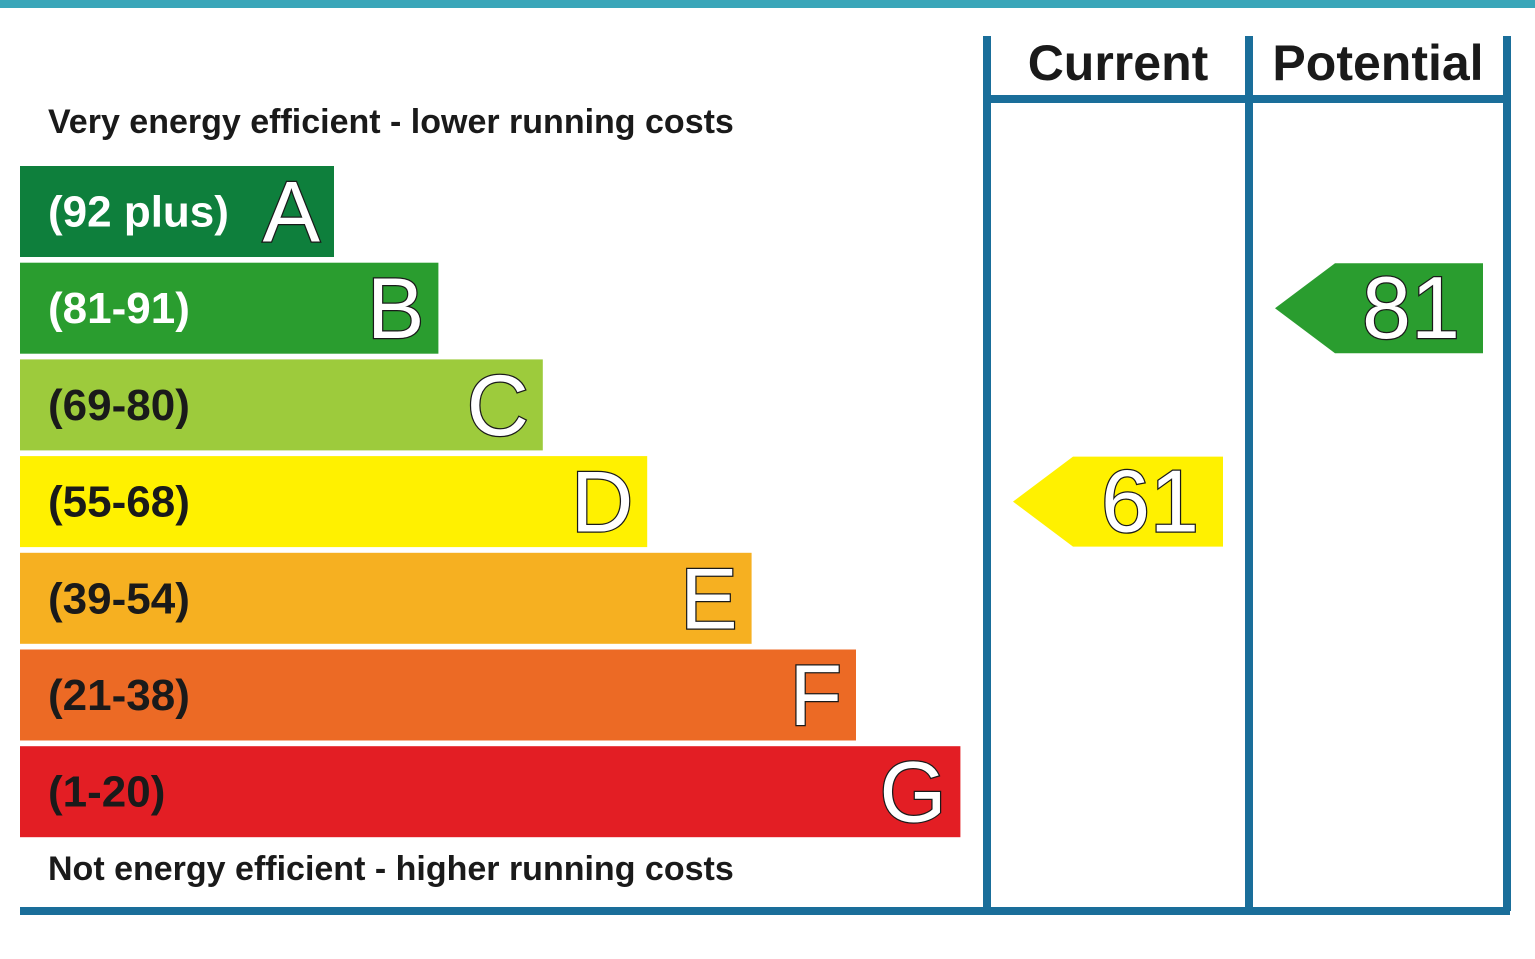  I want to click on current-rating-arrow, so click(1118, 501).